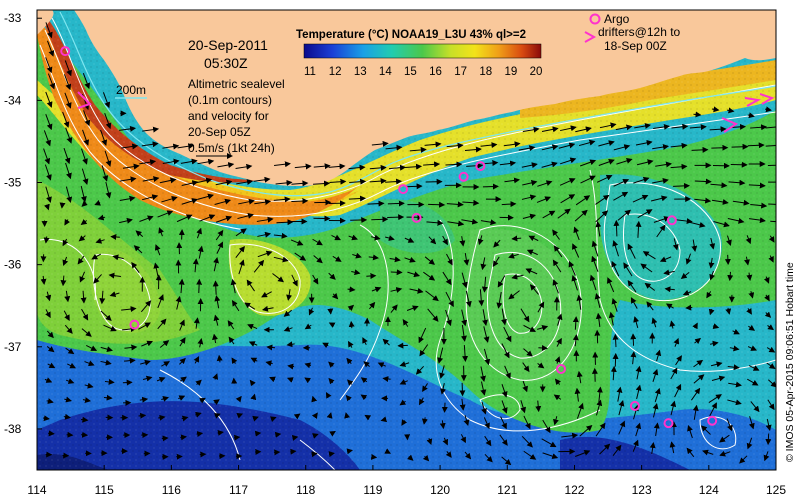 The image size is (800, 500). I want to click on y-tick-label: -34, so click(13, 100).